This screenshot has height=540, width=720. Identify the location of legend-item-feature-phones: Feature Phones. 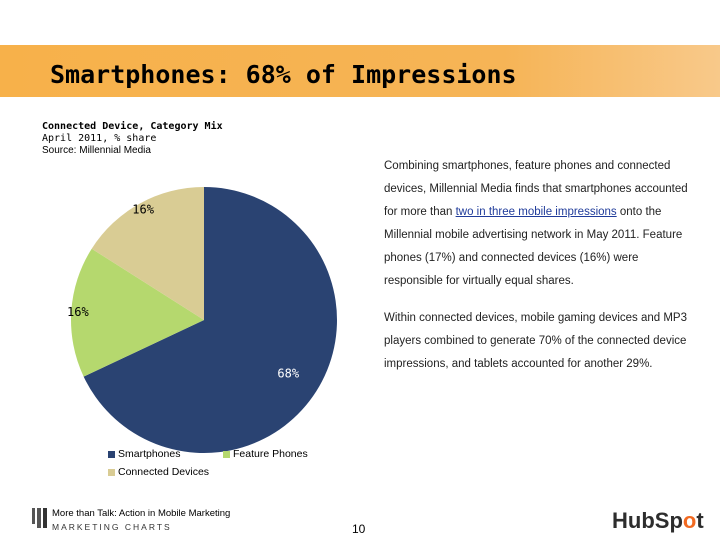
(265, 454).